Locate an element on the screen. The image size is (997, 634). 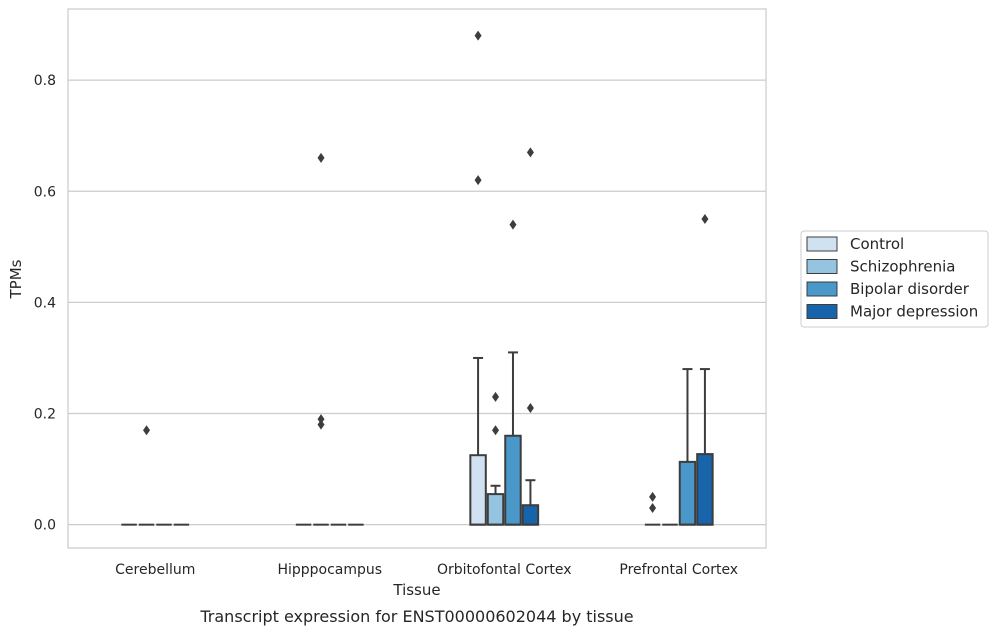
x-axis-label: Tissue is located at coordinates (416, 590).